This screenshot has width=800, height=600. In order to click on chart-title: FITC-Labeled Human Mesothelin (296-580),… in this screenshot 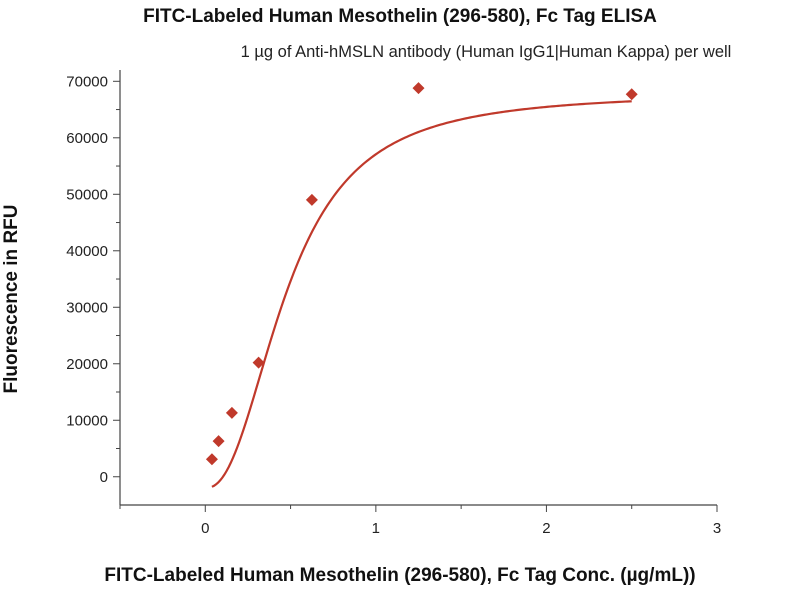, I will do `click(400, 16)`.